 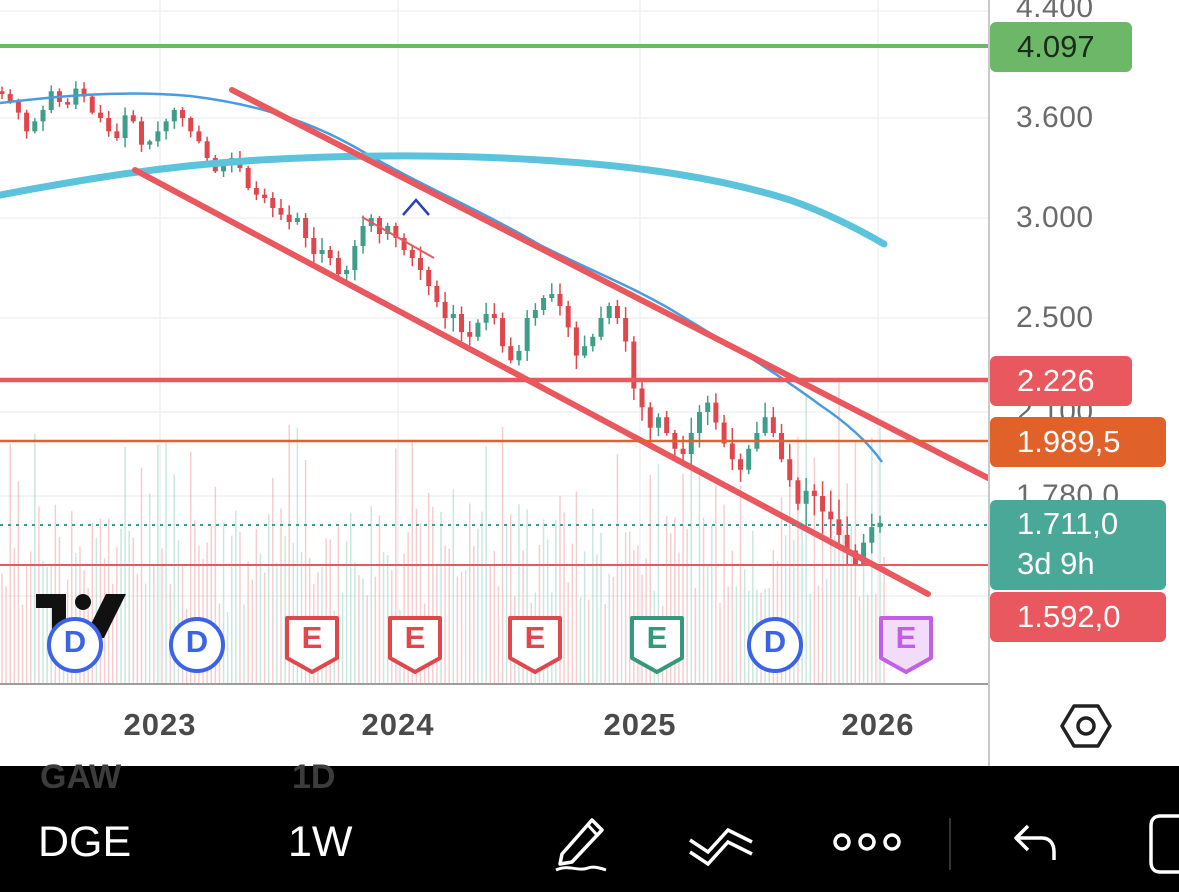 What do you see at coordinates (320, 842) in the screenshot?
I see `interval-button: 1W` at bounding box center [320, 842].